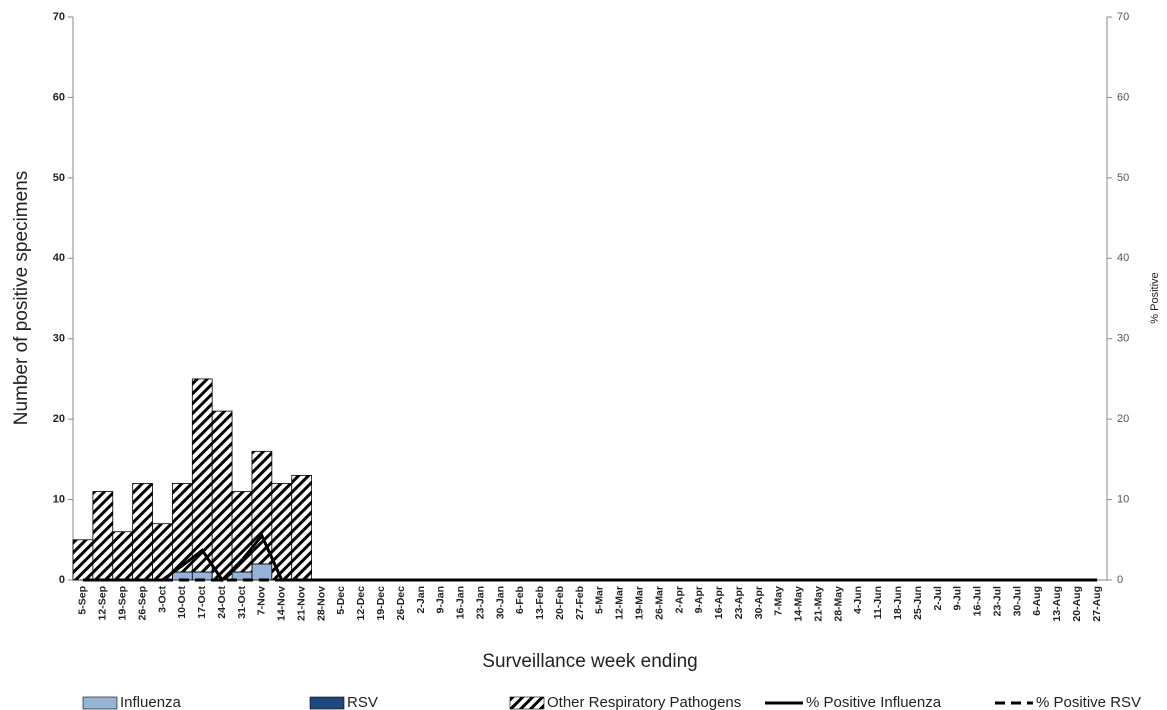 The image size is (1167, 710). What do you see at coordinates (1077, 604) in the screenshot?
I see `x-tick-label: 20-Aug` at bounding box center [1077, 604].